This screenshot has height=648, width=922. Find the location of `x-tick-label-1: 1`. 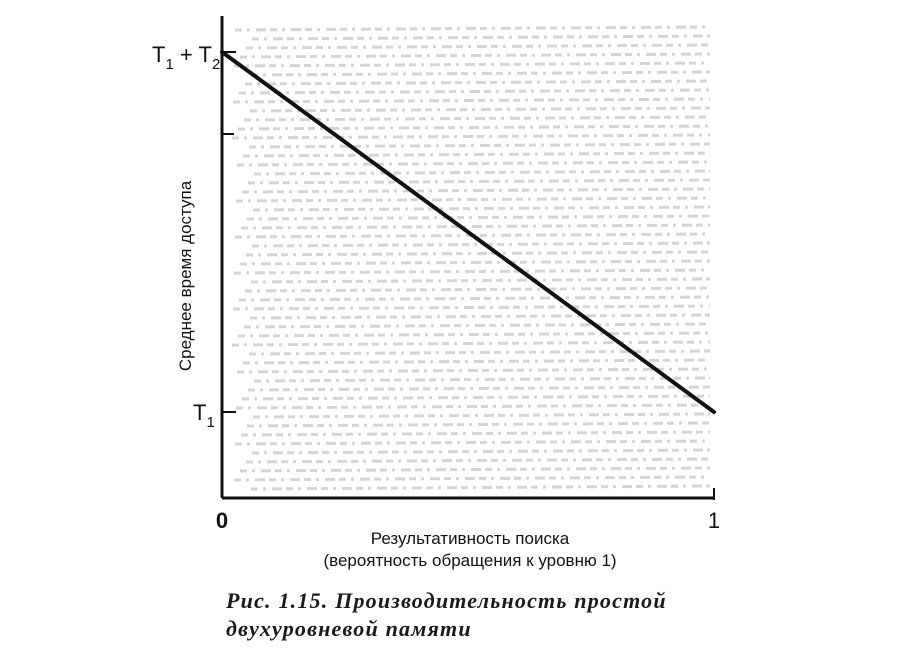

x-tick-label-1: 1 is located at coordinates (714, 520).